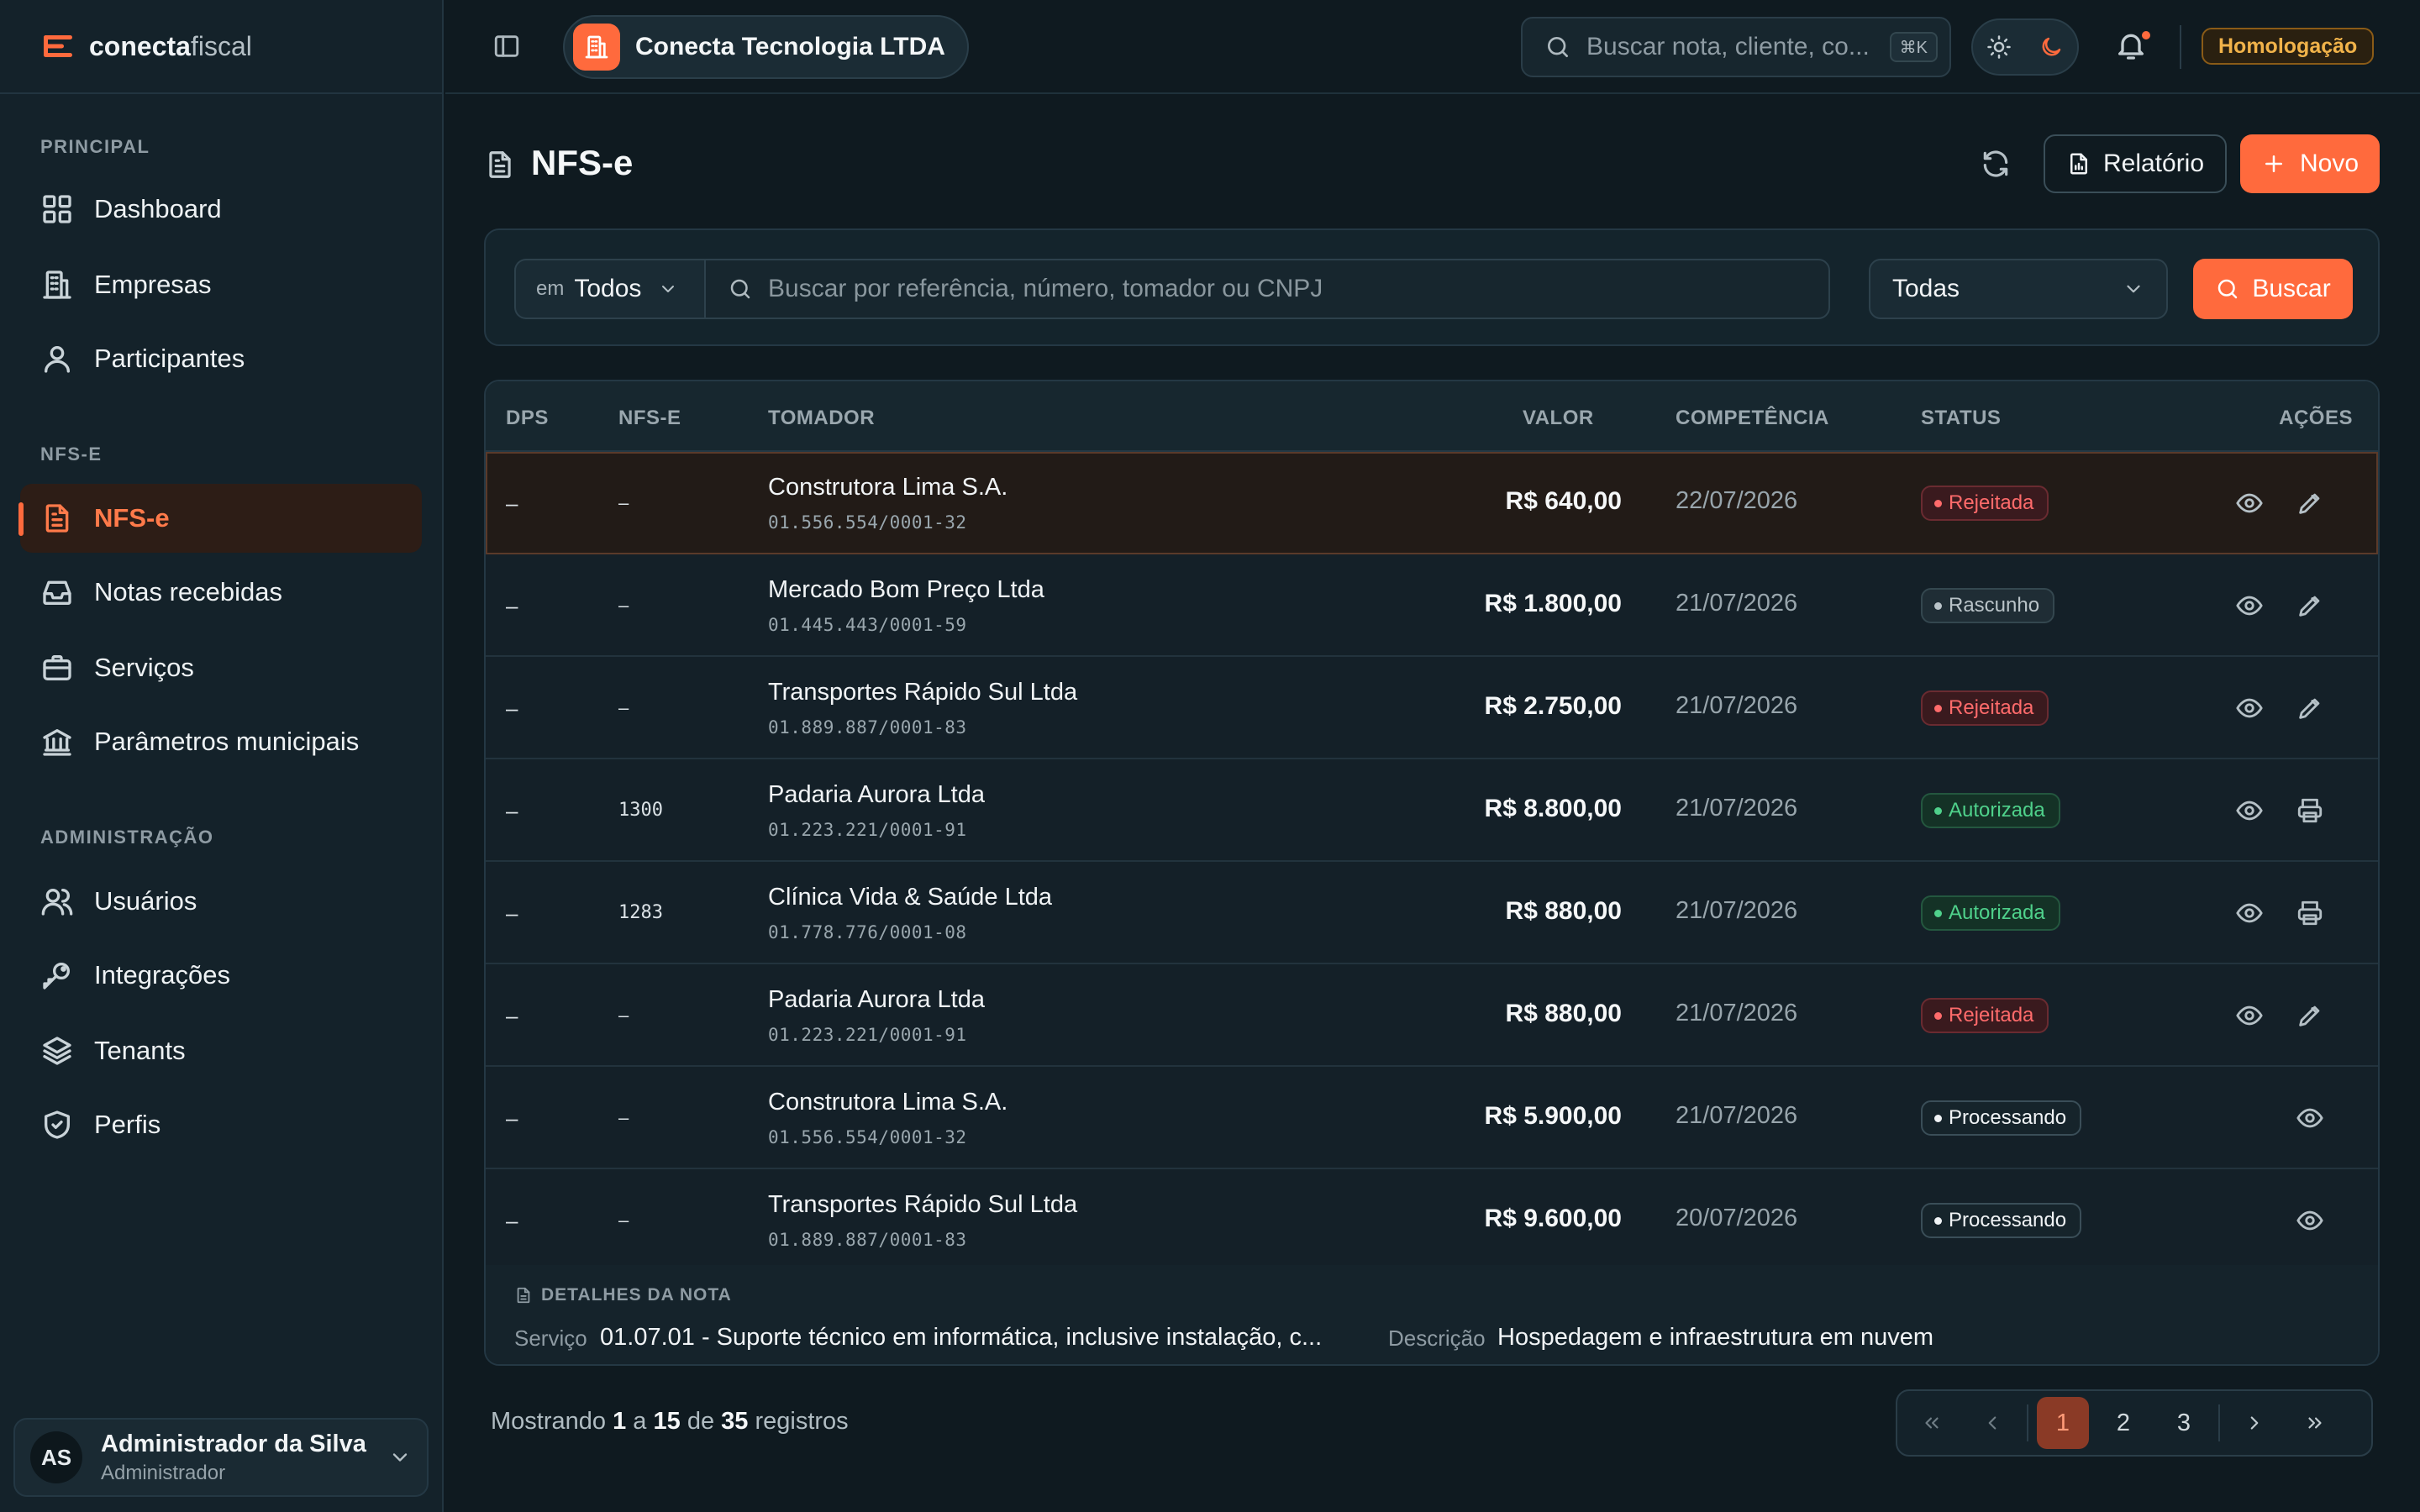 This screenshot has width=2420, height=1512. Describe the element at coordinates (58, 46) in the screenshot. I see `logo-icon` at that location.